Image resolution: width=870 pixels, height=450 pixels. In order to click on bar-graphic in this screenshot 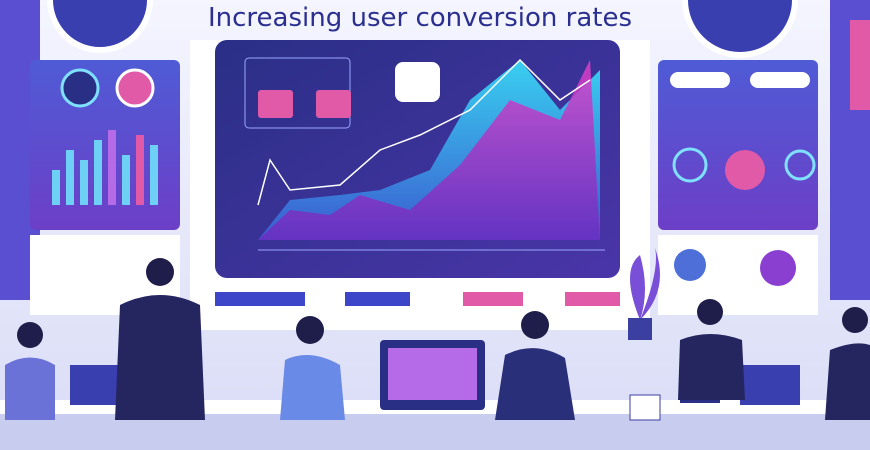, I will do `click(105, 167)`.